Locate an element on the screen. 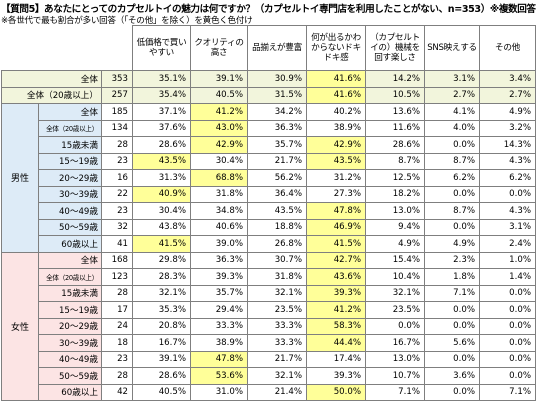 The image size is (536, 417). sample-size: 41 is located at coordinates (117, 244).